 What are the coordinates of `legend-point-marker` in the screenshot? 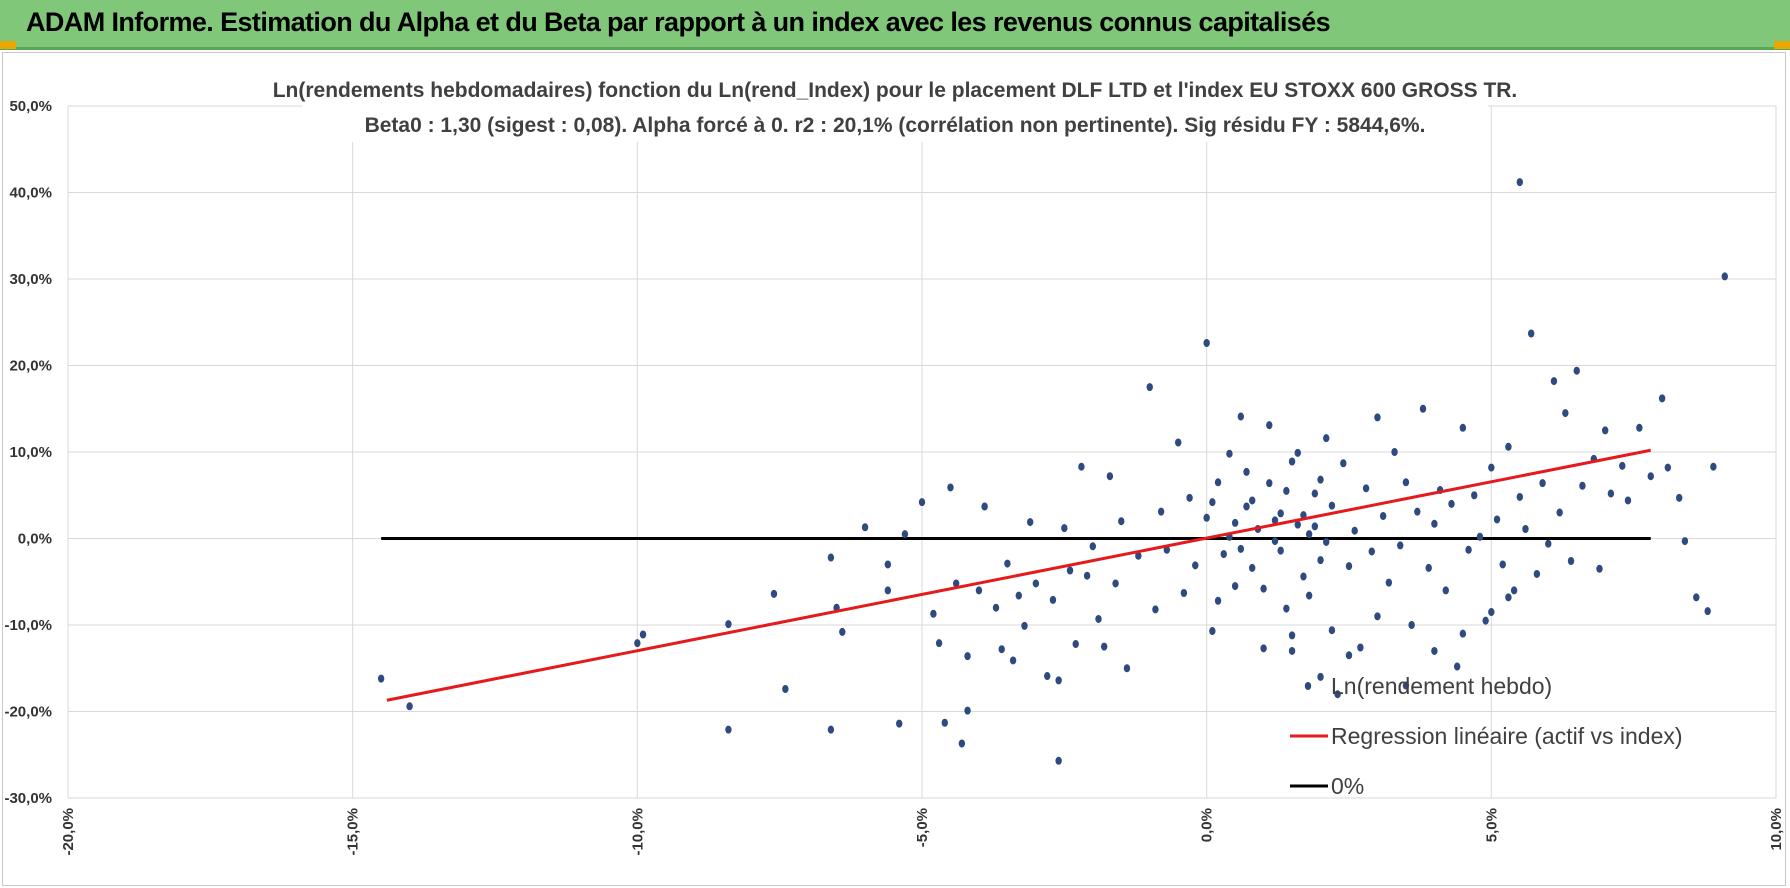 It's located at (1308, 686).